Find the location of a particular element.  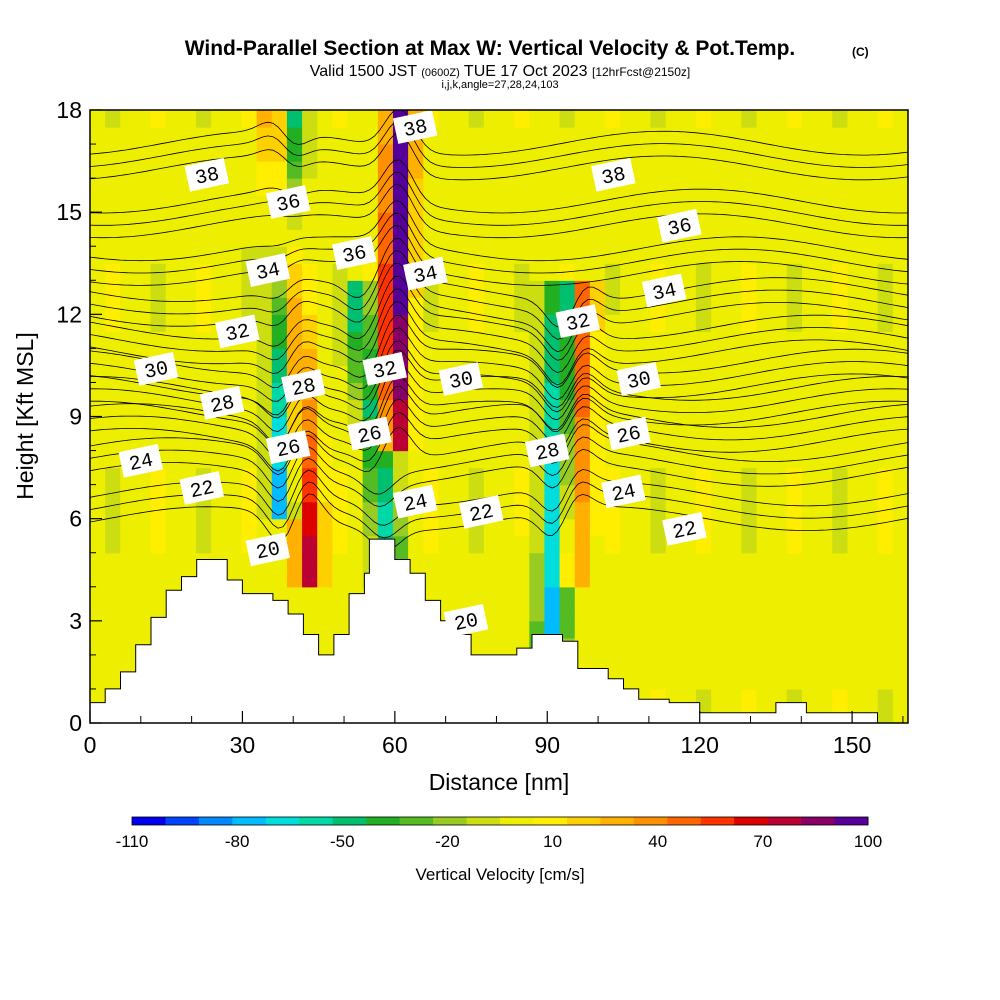

x-tick-label: 0 is located at coordinates (90, 745).